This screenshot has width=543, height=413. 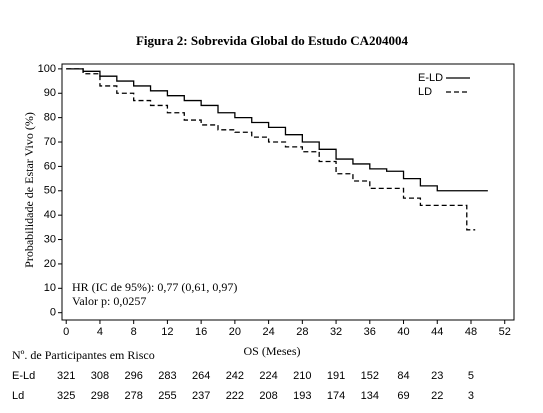 What do you see at coordinates (50, 166) in the screenshot?
I see `y-tick-label: 60` at bounding box center [50, 166].